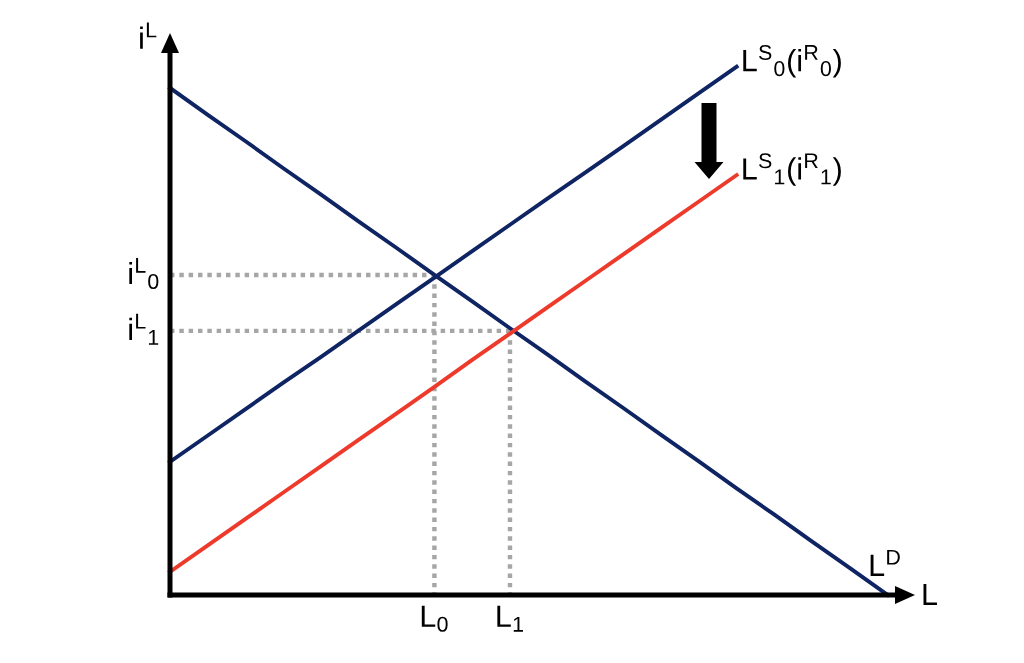 Image resolution: width=1024 pixels, height=663 pixels. I want to click on y-axis-title: i$^{L}$, so click(148, 35).